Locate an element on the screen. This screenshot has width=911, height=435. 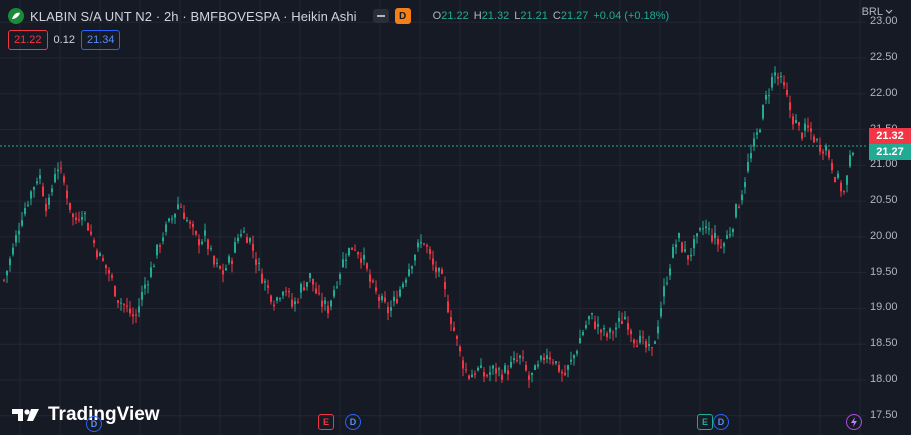
tradingview-logo: TradingView is located at coordinates (86, 415).